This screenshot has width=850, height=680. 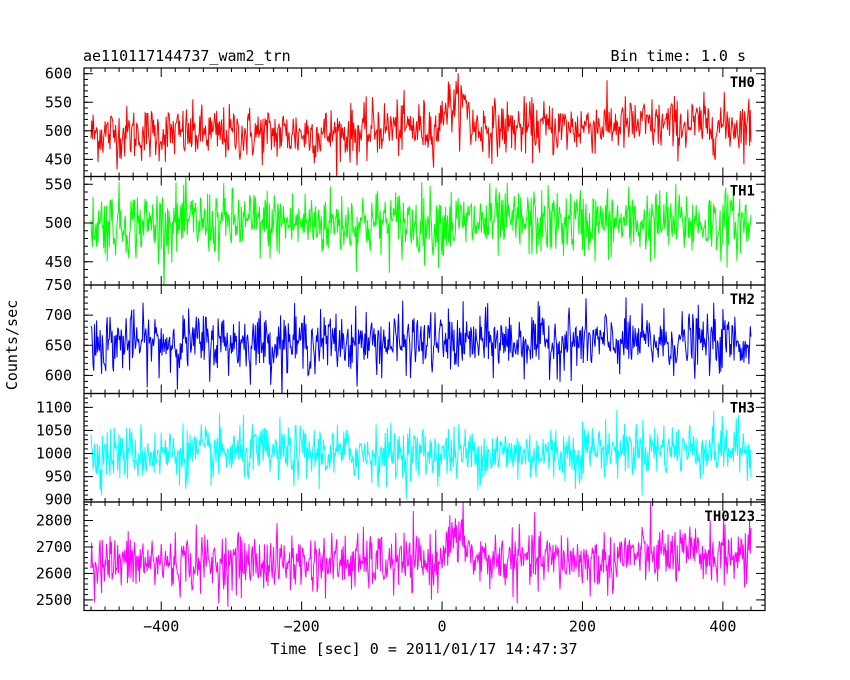 I want to click on series-line-th1, so click(x=421, y=230).